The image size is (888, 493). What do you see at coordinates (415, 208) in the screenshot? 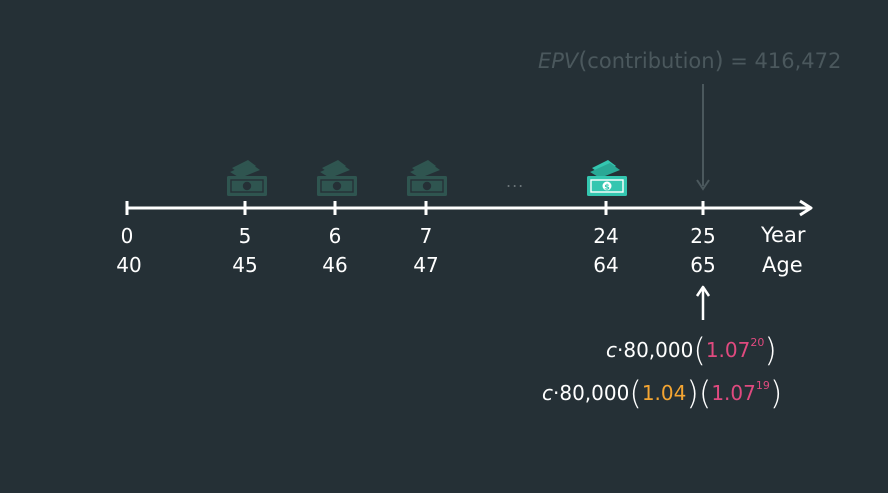
I see `timeline-ticks` at bounding box center [415, 208].